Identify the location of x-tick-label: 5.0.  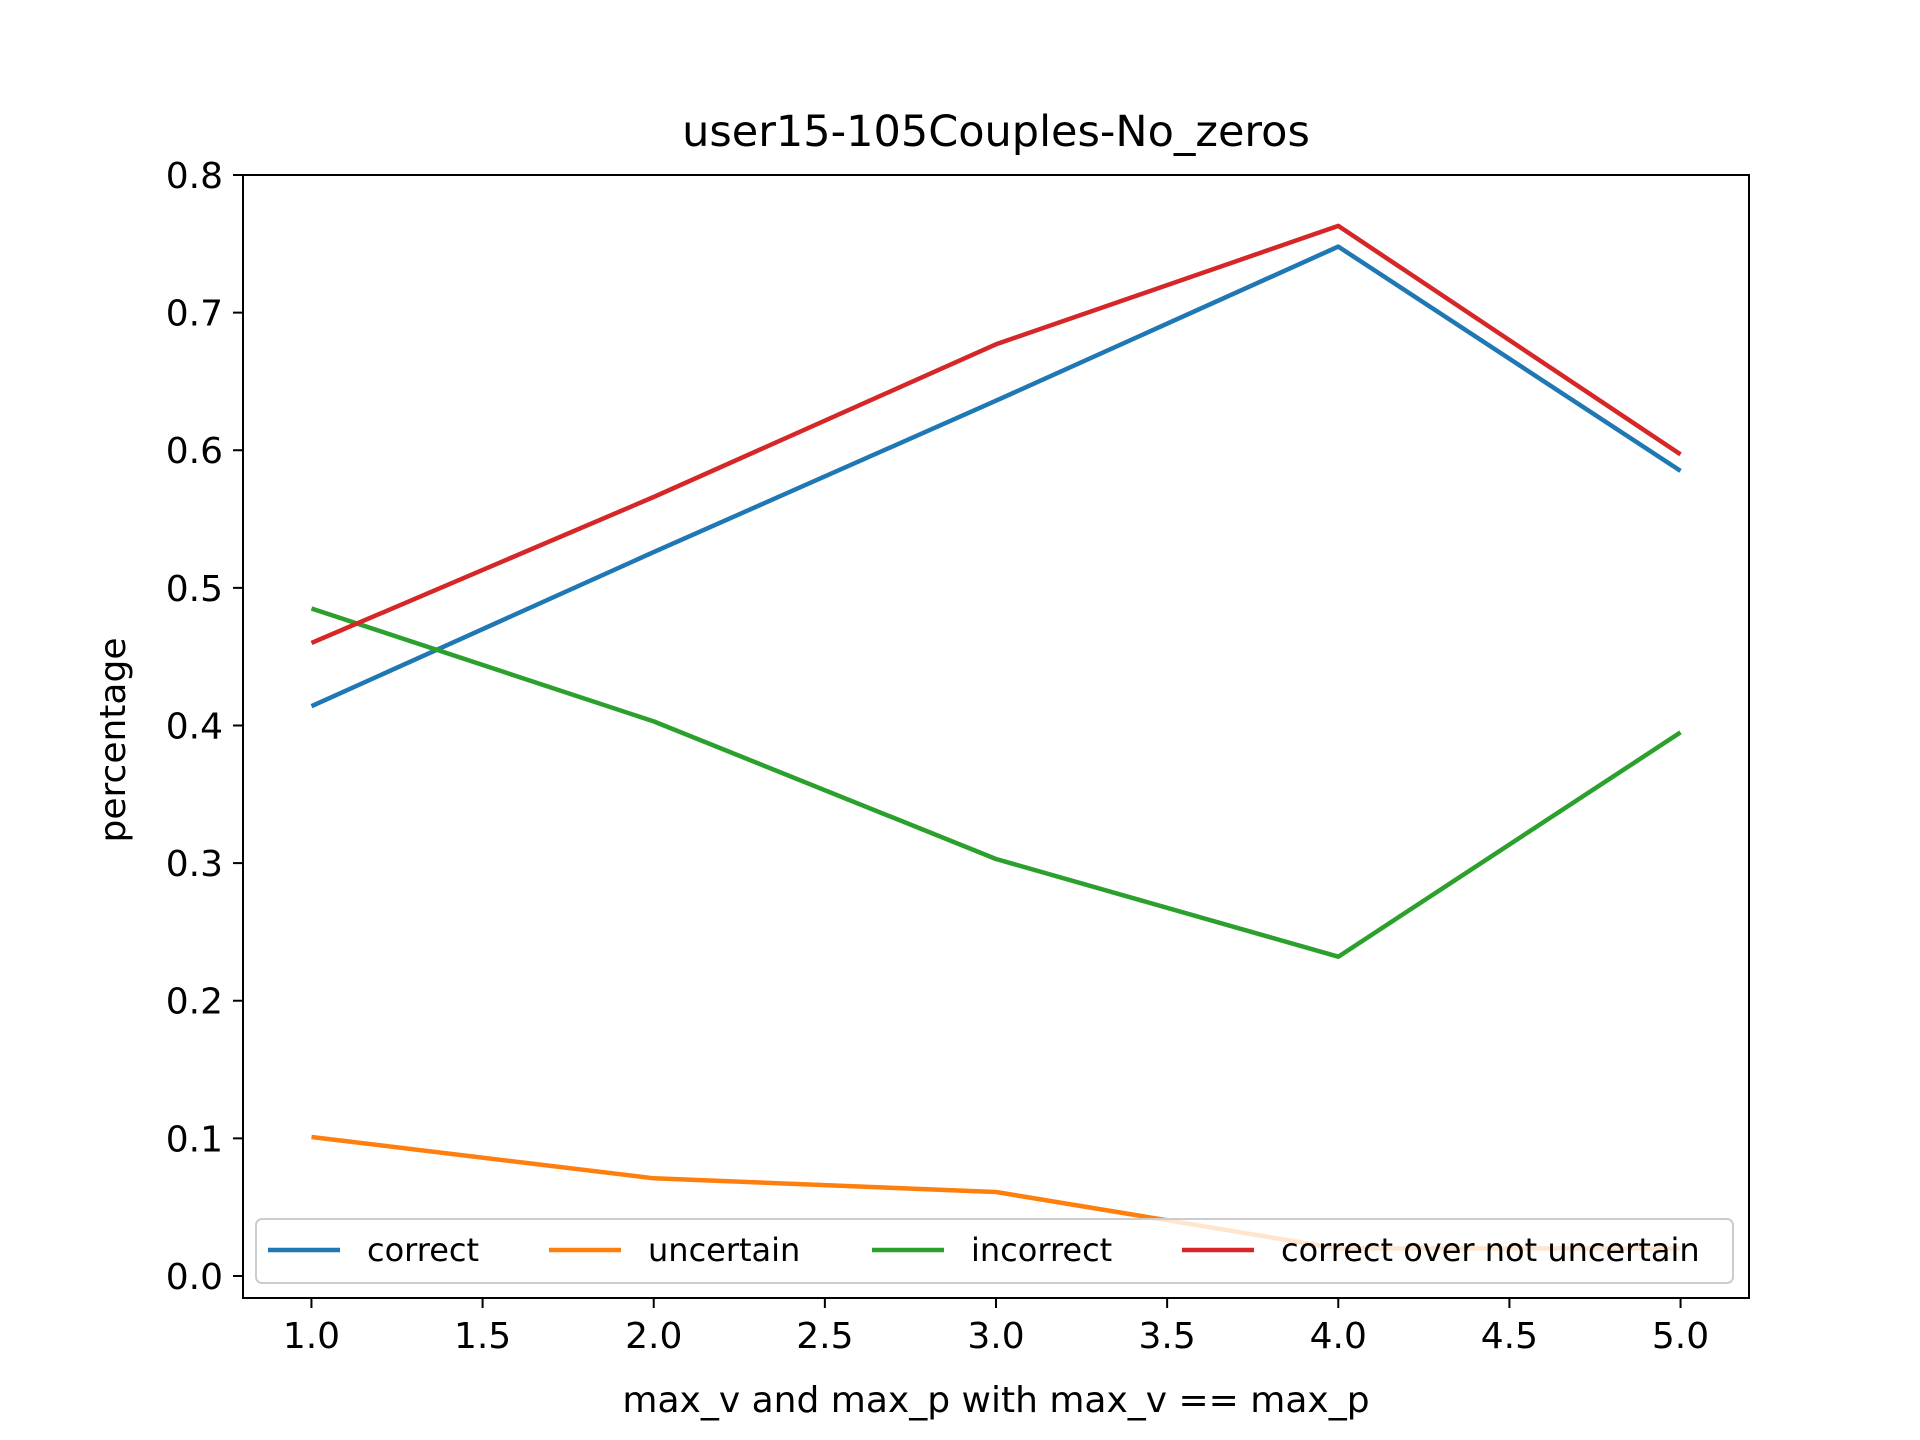
(1680, 1336).